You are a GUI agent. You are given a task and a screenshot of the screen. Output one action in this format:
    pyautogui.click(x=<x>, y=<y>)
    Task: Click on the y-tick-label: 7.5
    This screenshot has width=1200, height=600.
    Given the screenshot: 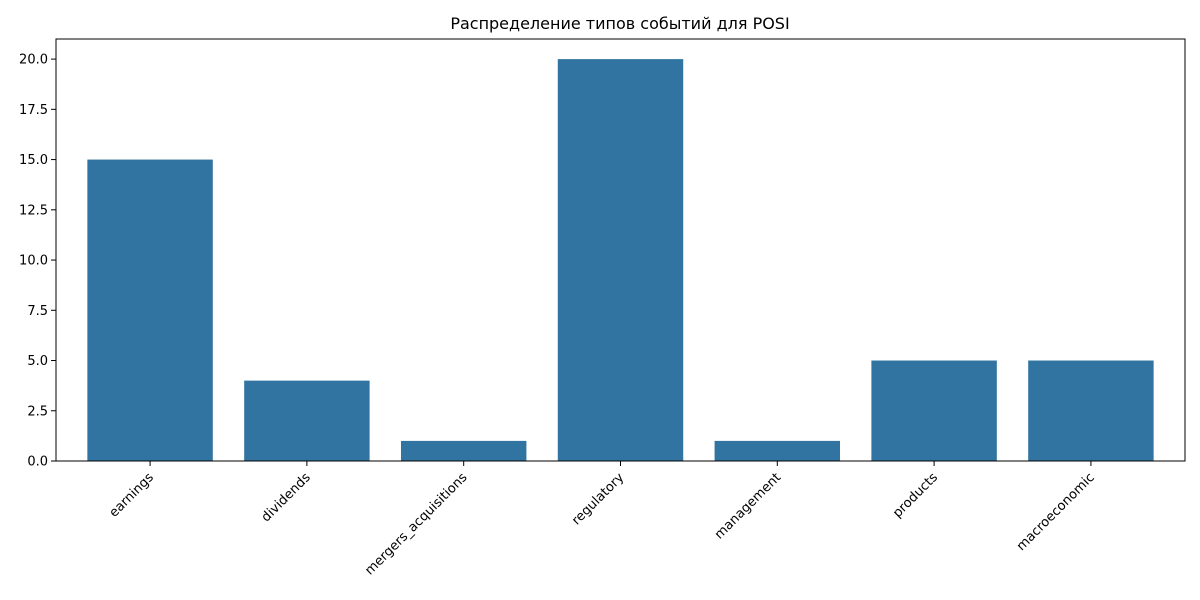 What is the action you would take?
    pyautogui.click(x=37, y=311)
    